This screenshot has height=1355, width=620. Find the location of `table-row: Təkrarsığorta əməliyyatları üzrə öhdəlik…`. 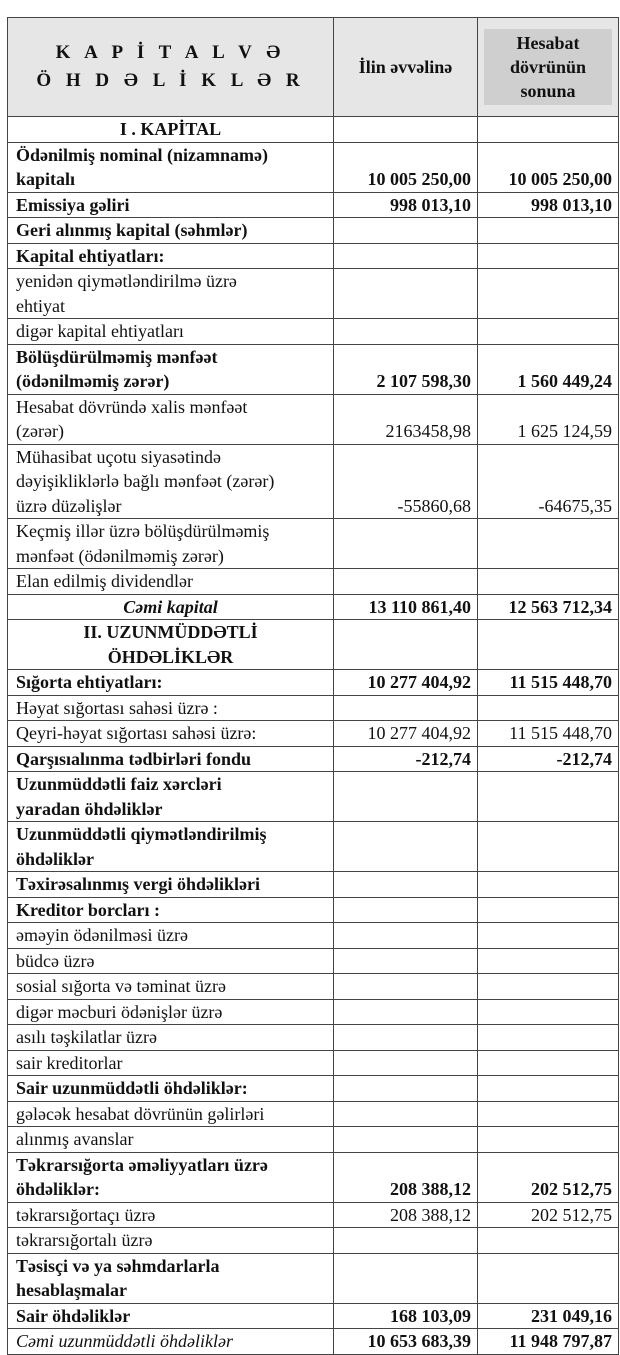

table-row: Təkrarsığorta əməliyyatları üzrə öhdəlik… is located at coordinates (313, 1177).